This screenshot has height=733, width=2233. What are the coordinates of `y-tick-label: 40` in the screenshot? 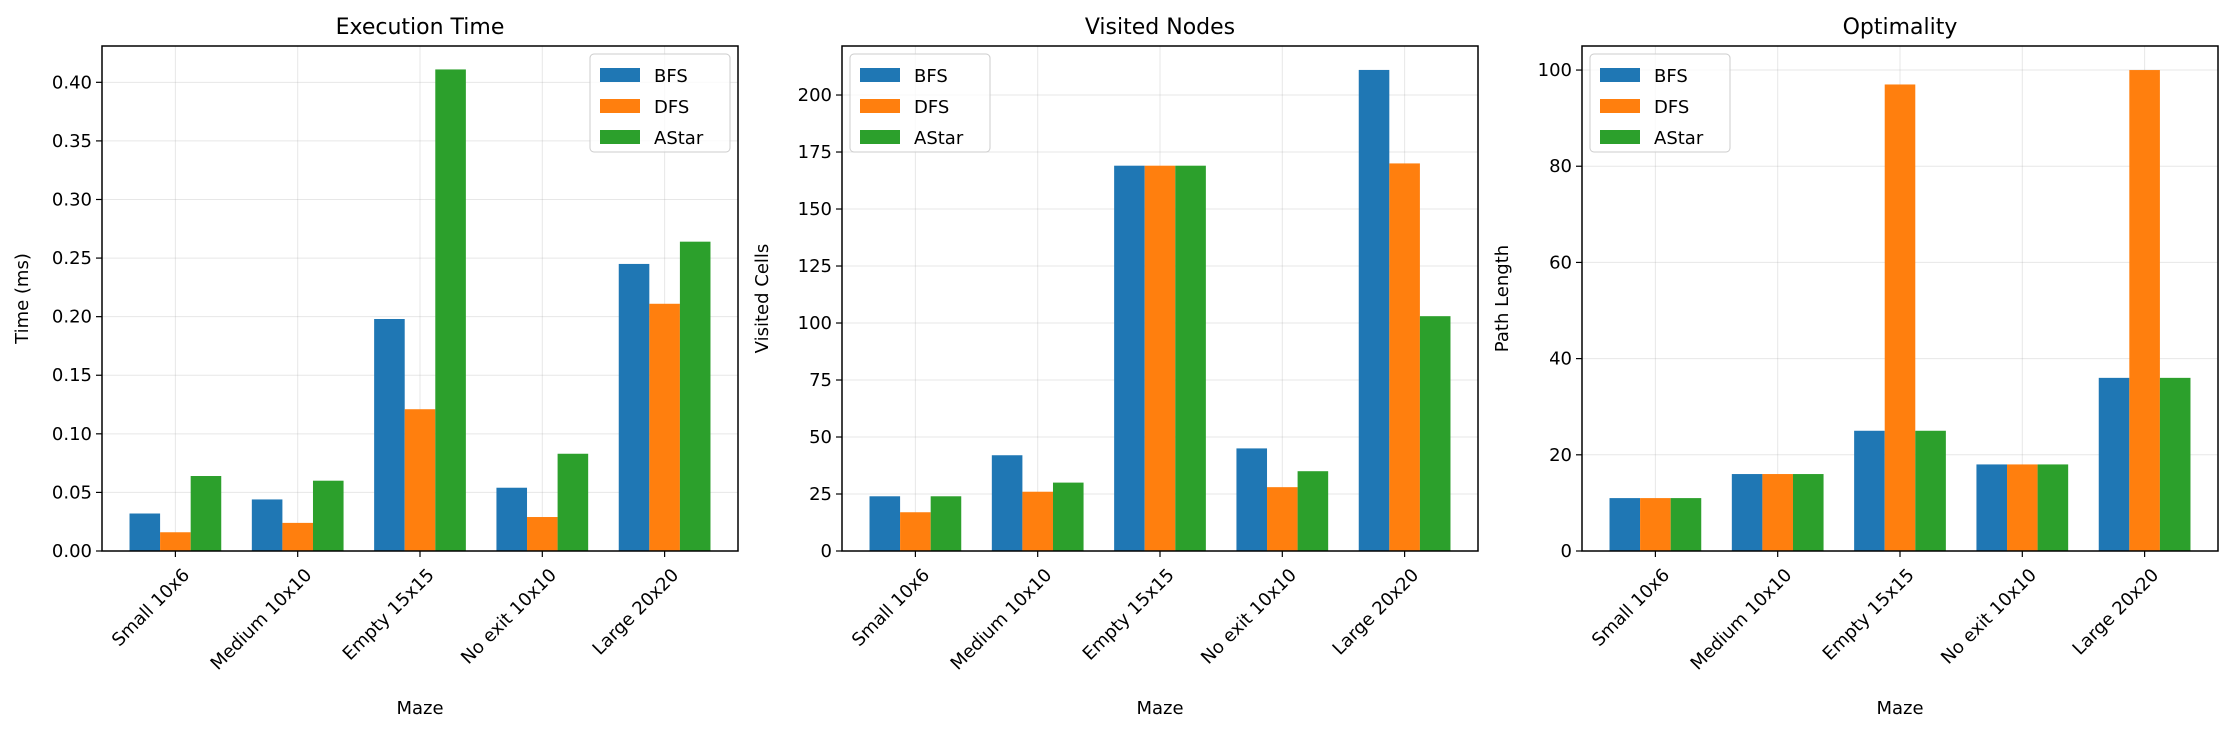 It's located at (1560, 359).